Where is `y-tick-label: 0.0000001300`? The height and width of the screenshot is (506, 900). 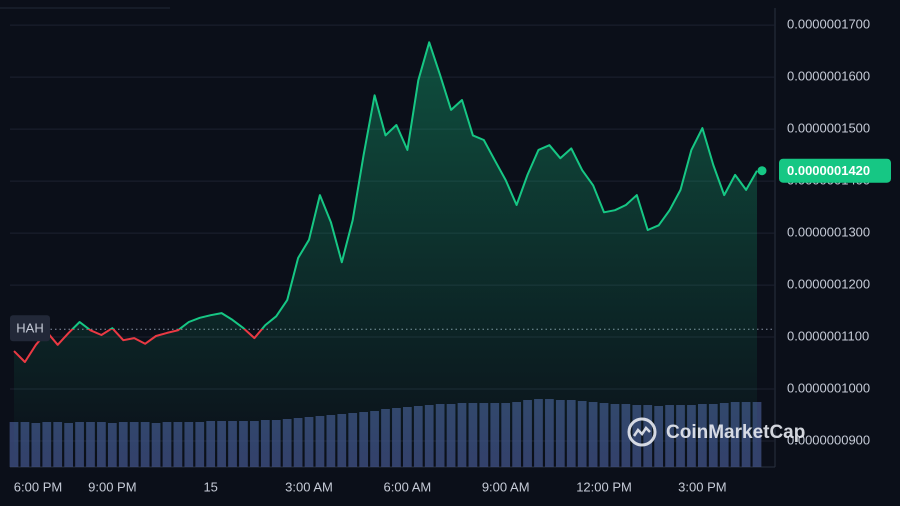
y-tick-label: 0.0000001300 is located at coordinates (828, 232).